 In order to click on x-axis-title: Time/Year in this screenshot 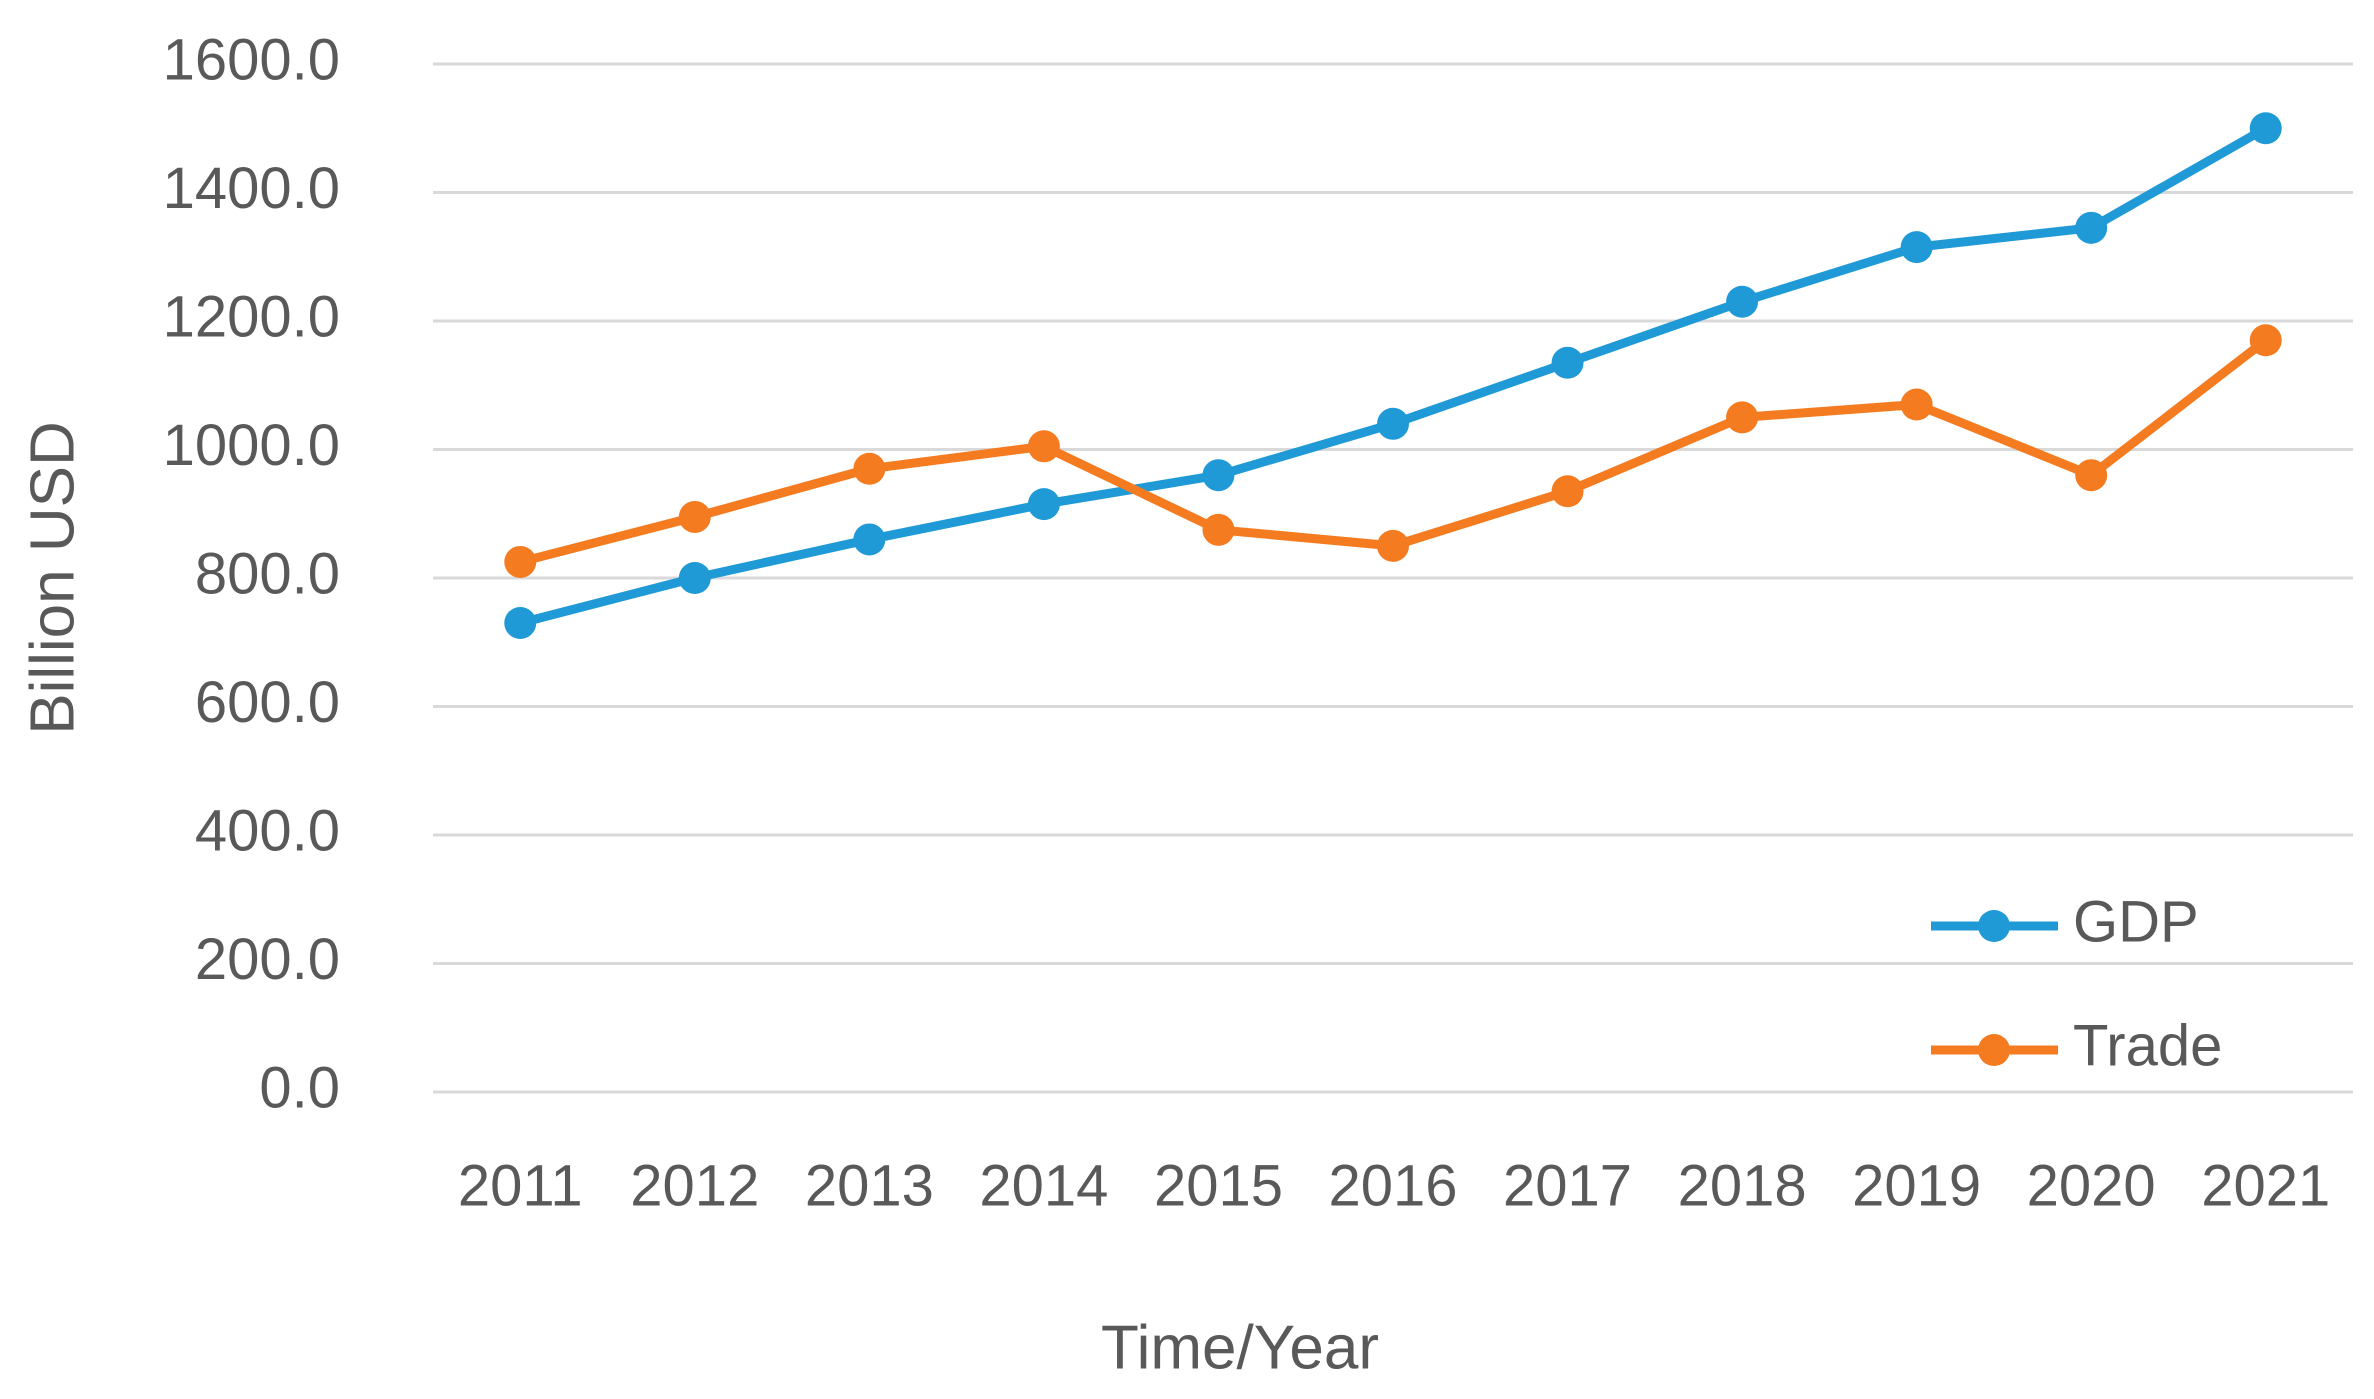, I will do `click(1240, 1347)`.